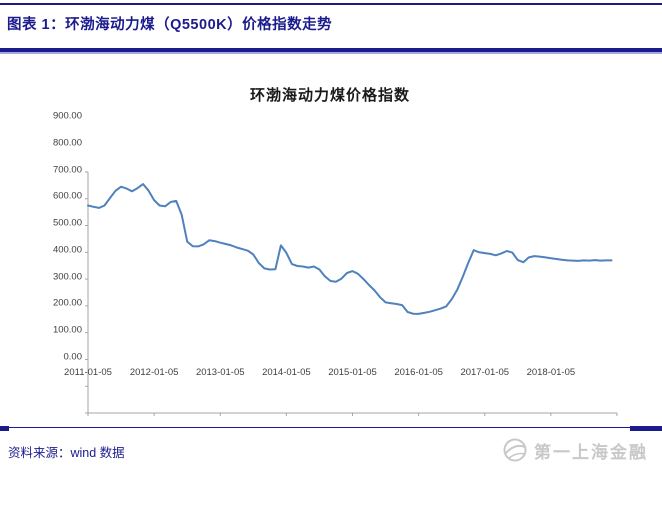 The height and width of the screenshot is (529, 662). What do you see at coordinates (73, 357) in the screenshot?
I see `y-tick-label: 0.00` at bounding box center [73, 357].